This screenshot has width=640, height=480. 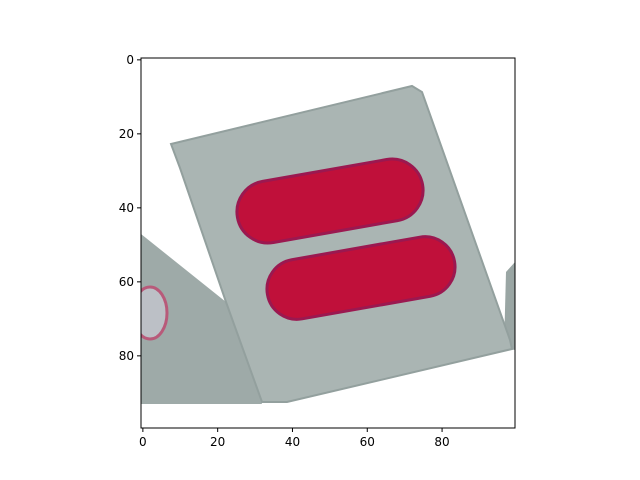 What do you see at coordinates (292, 442) in the screenshot?
I see `x-tick-label: 40` at bounding box center [292, 442].